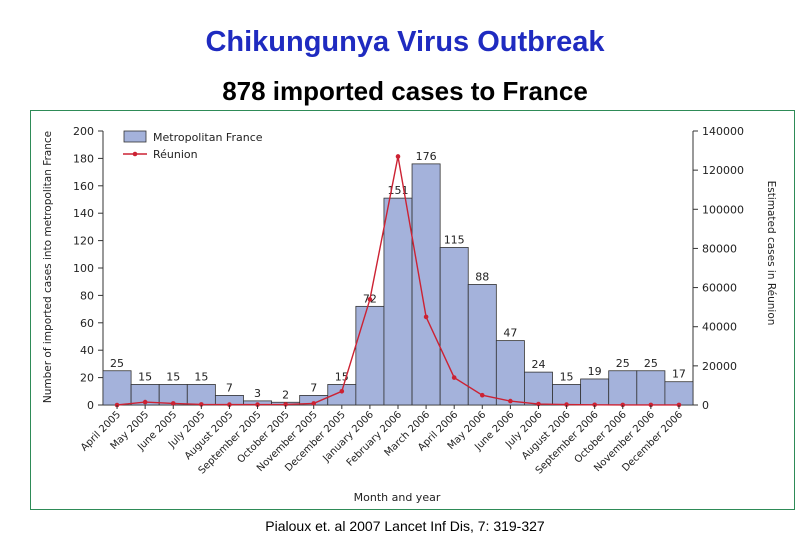 This screenshot has height=540, width=810. I want to click on y-tick-label: 0, so click(90, 405).